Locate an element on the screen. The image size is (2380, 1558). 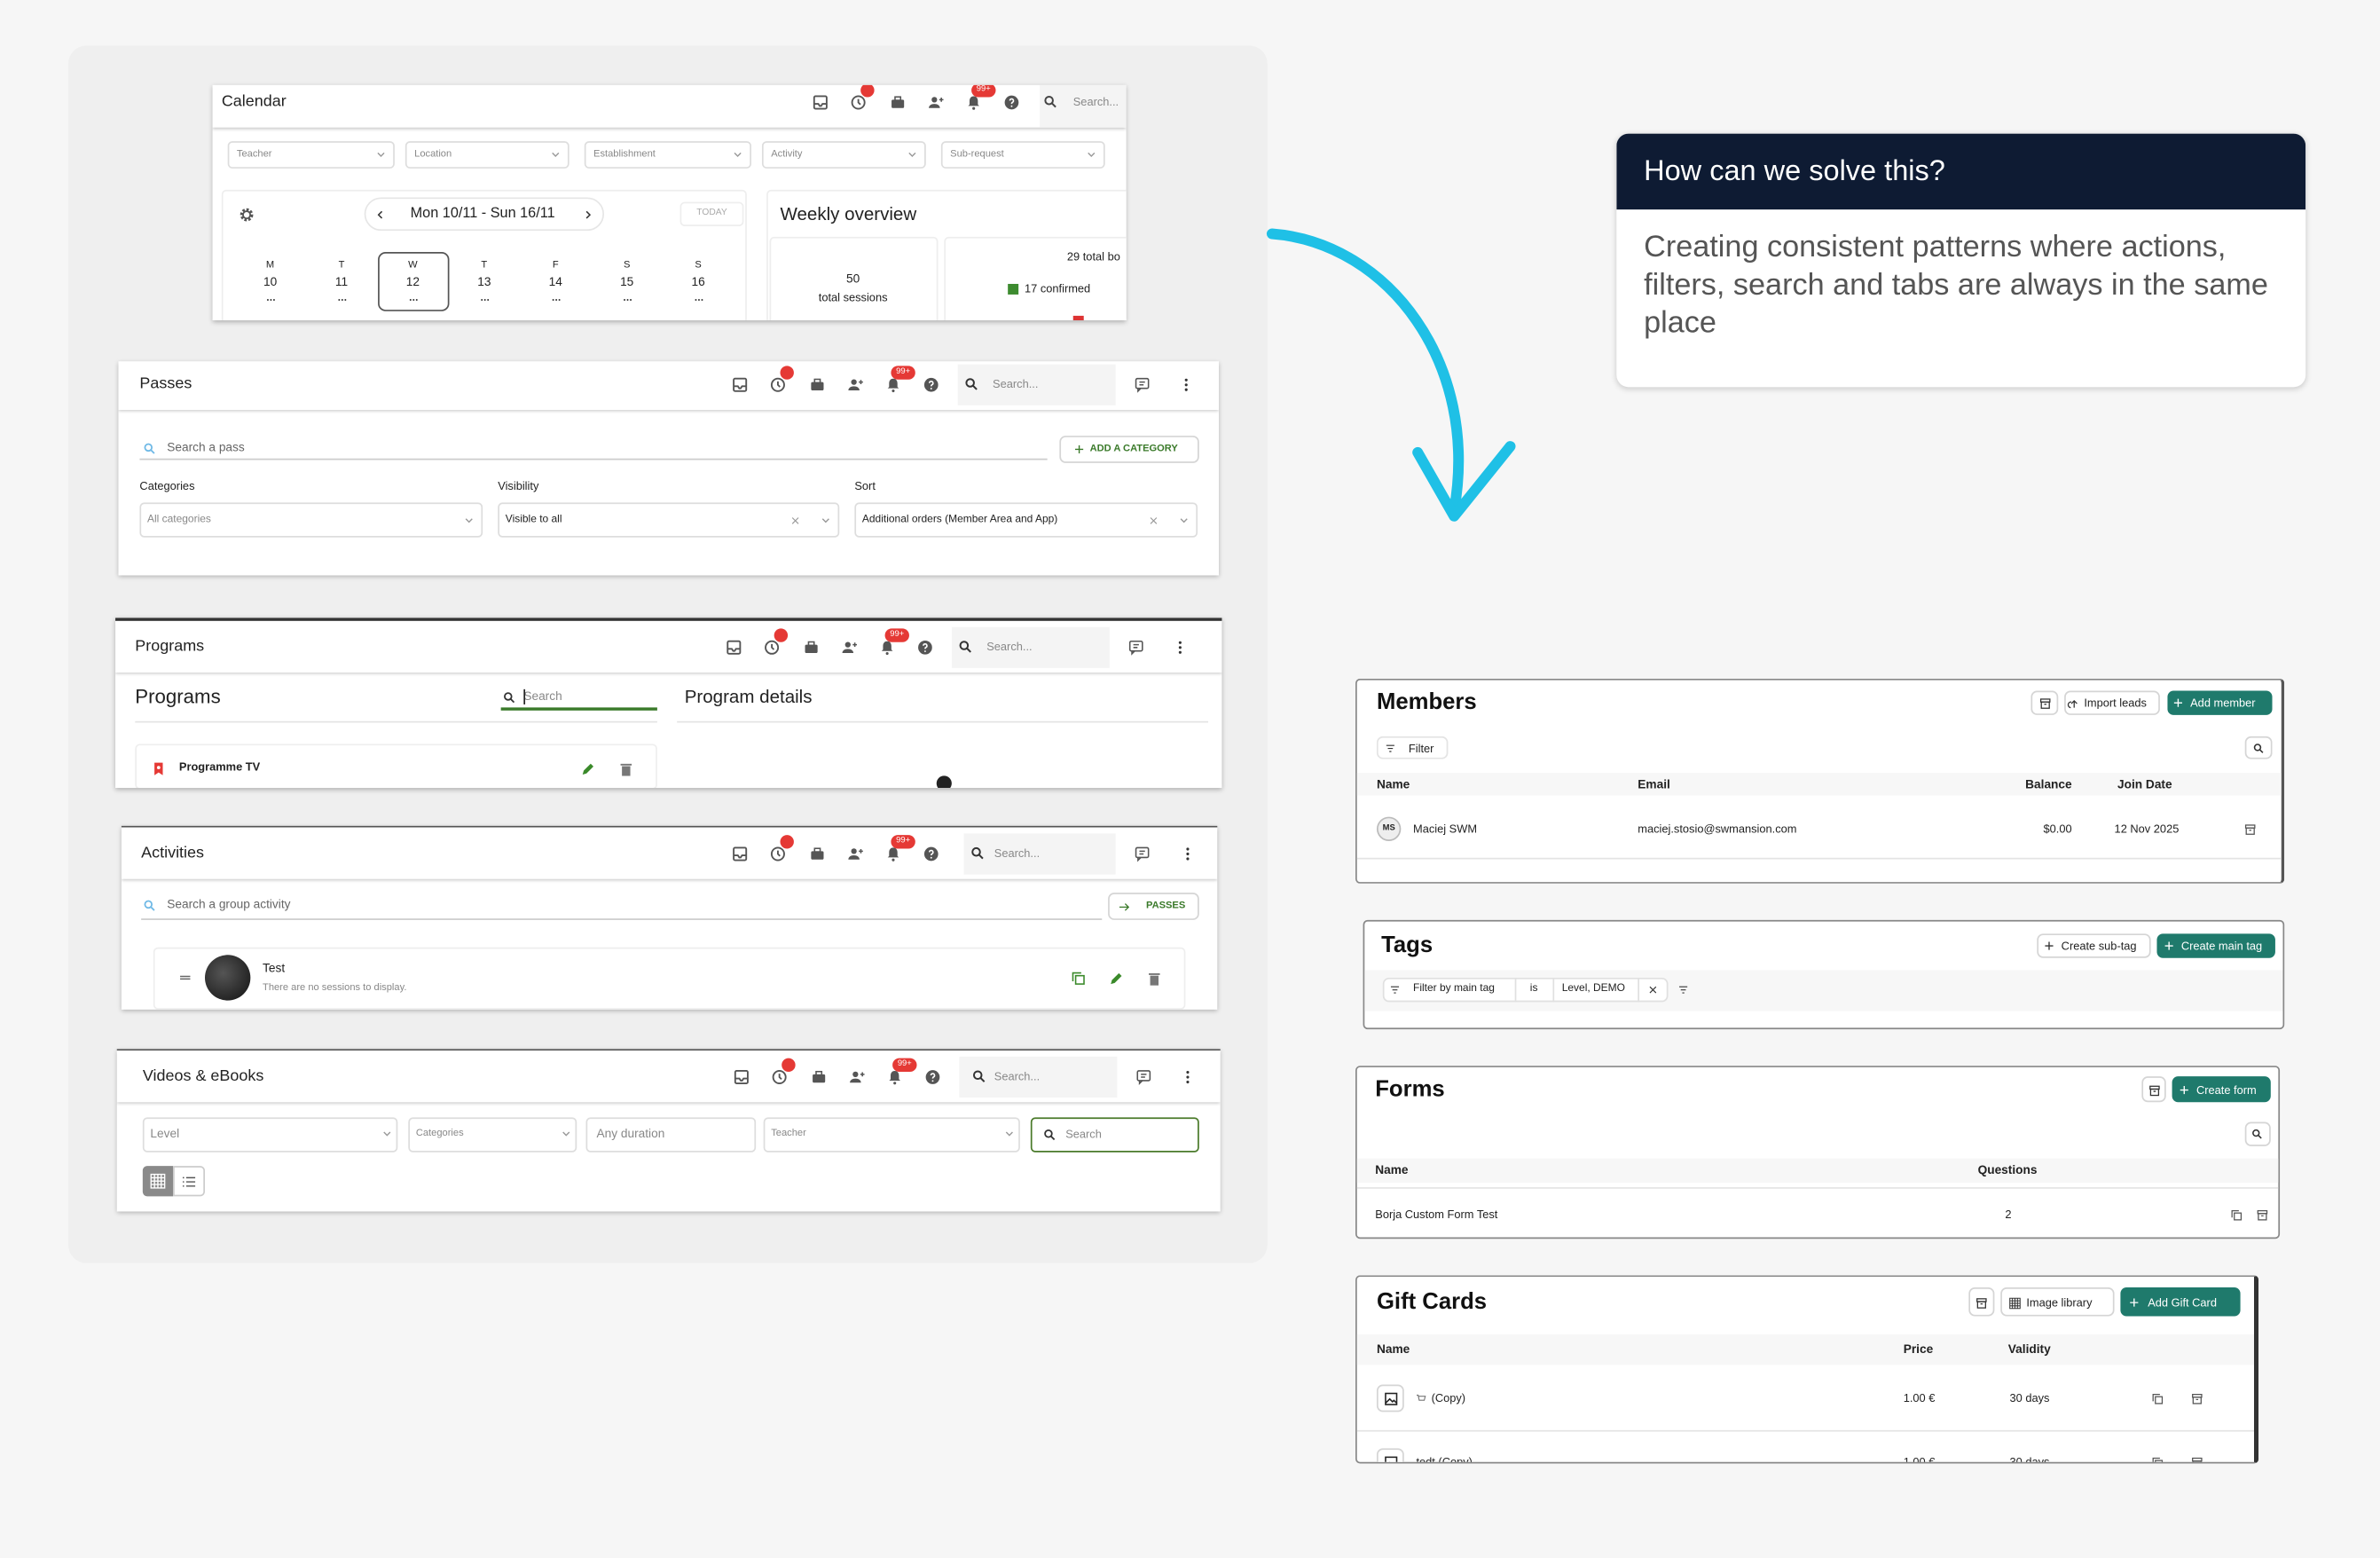
icon-img is located at coordinates (1390, 1457).